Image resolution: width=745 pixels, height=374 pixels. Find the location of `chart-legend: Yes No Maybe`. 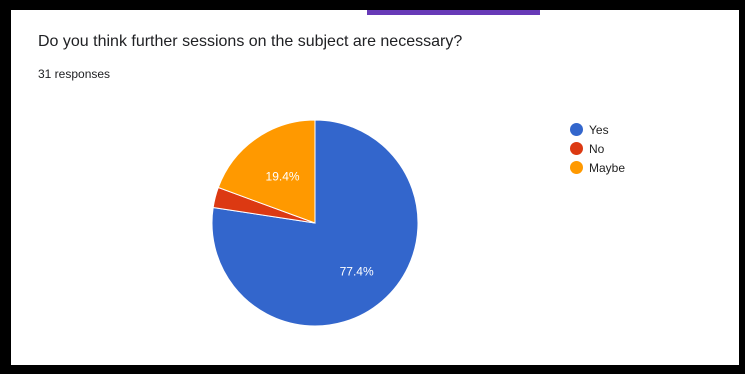

chart-legend: Yes No Maybe is located at coordinates (597, 148).